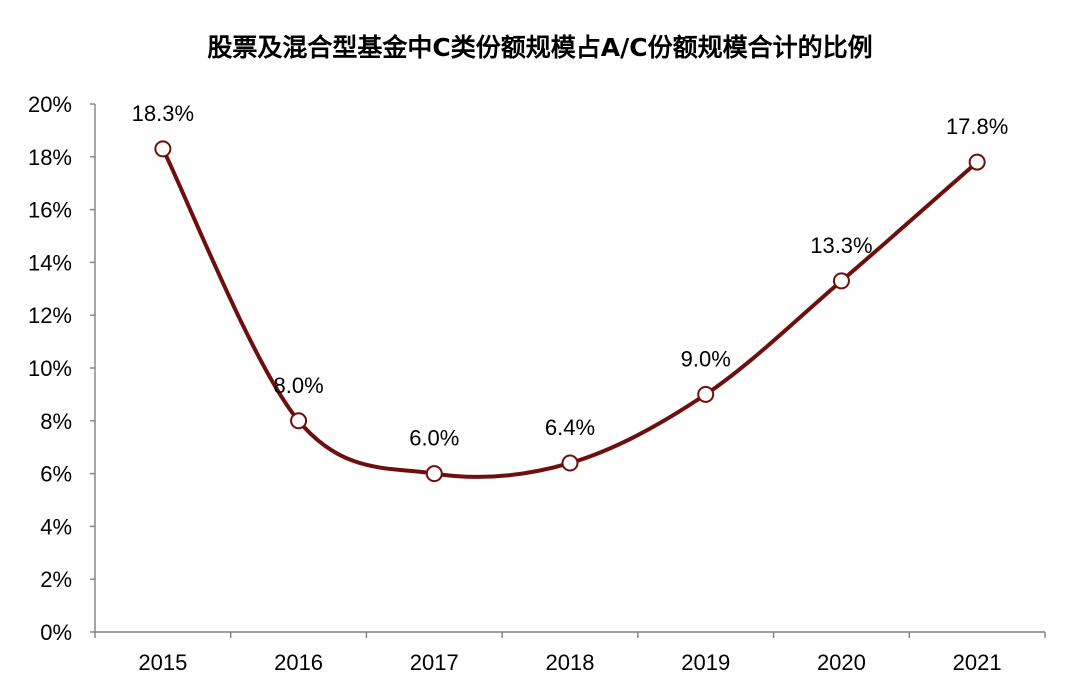  I want to click on x-tick-label: 2016, so click(298, 662).